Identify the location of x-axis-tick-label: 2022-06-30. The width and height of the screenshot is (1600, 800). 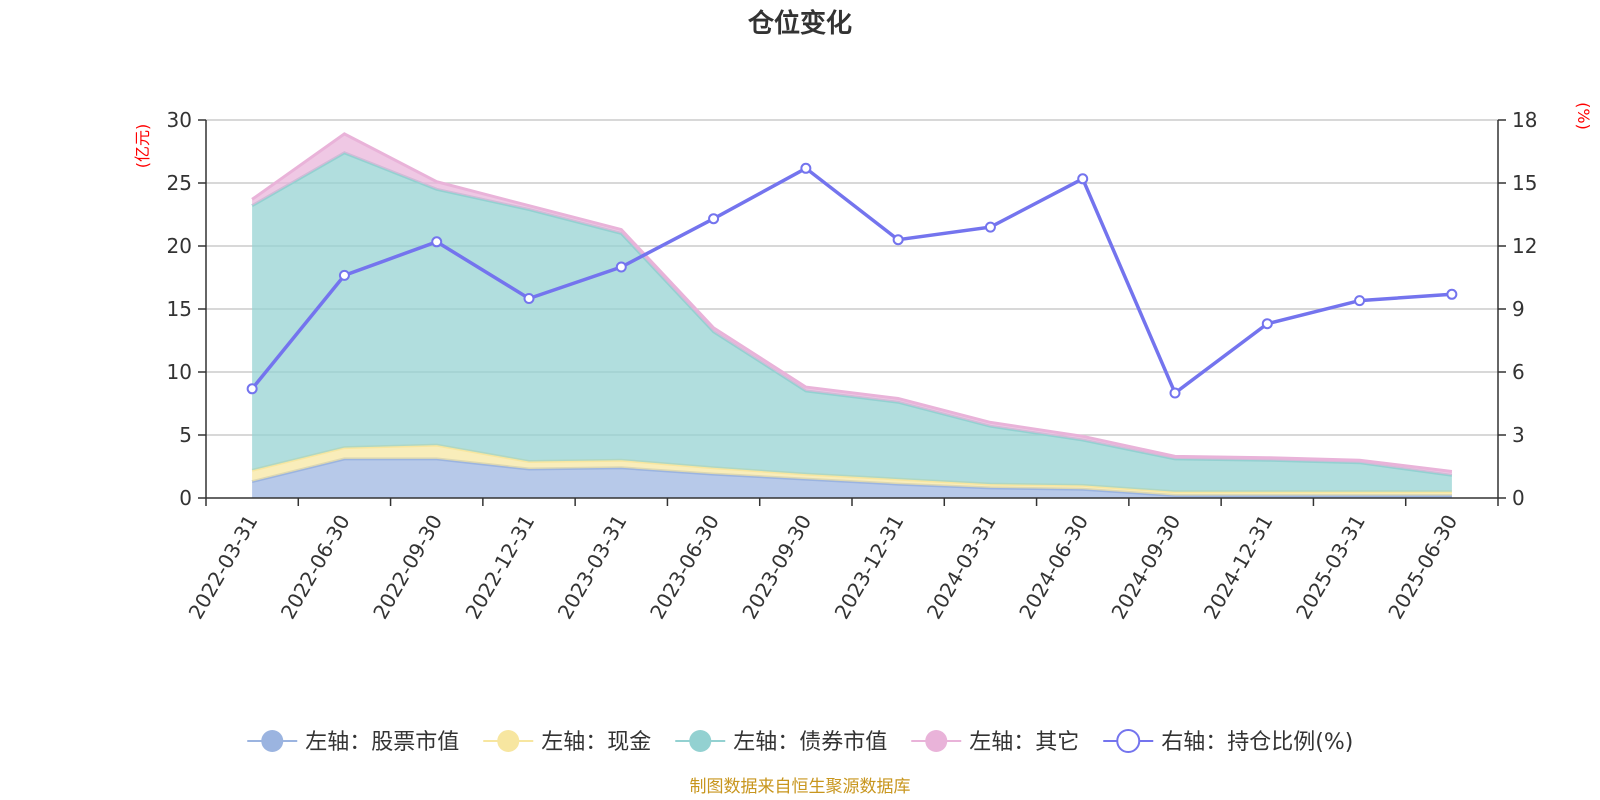
(315, 567).